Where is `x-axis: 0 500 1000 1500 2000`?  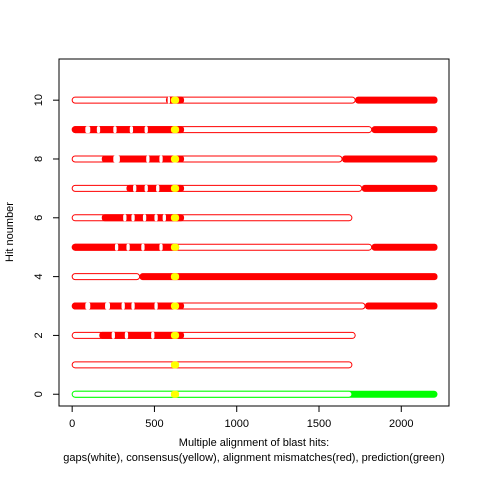 x-axis: 0 500 1000 1500 2000 is located at coordinates (241, 417).